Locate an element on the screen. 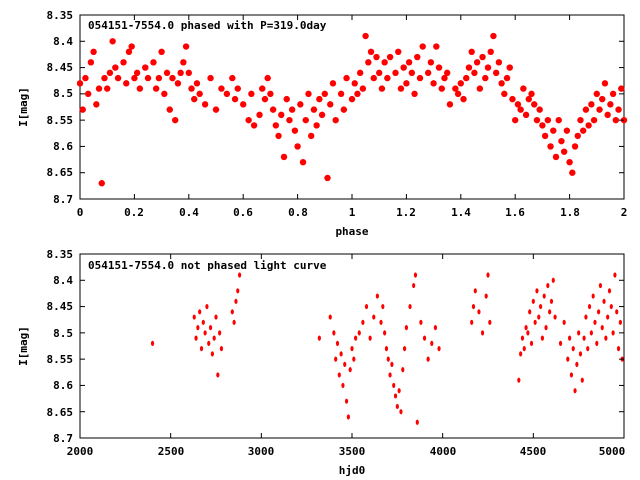  y-tick-label: 8.45 is located at coordinates (60, 67).